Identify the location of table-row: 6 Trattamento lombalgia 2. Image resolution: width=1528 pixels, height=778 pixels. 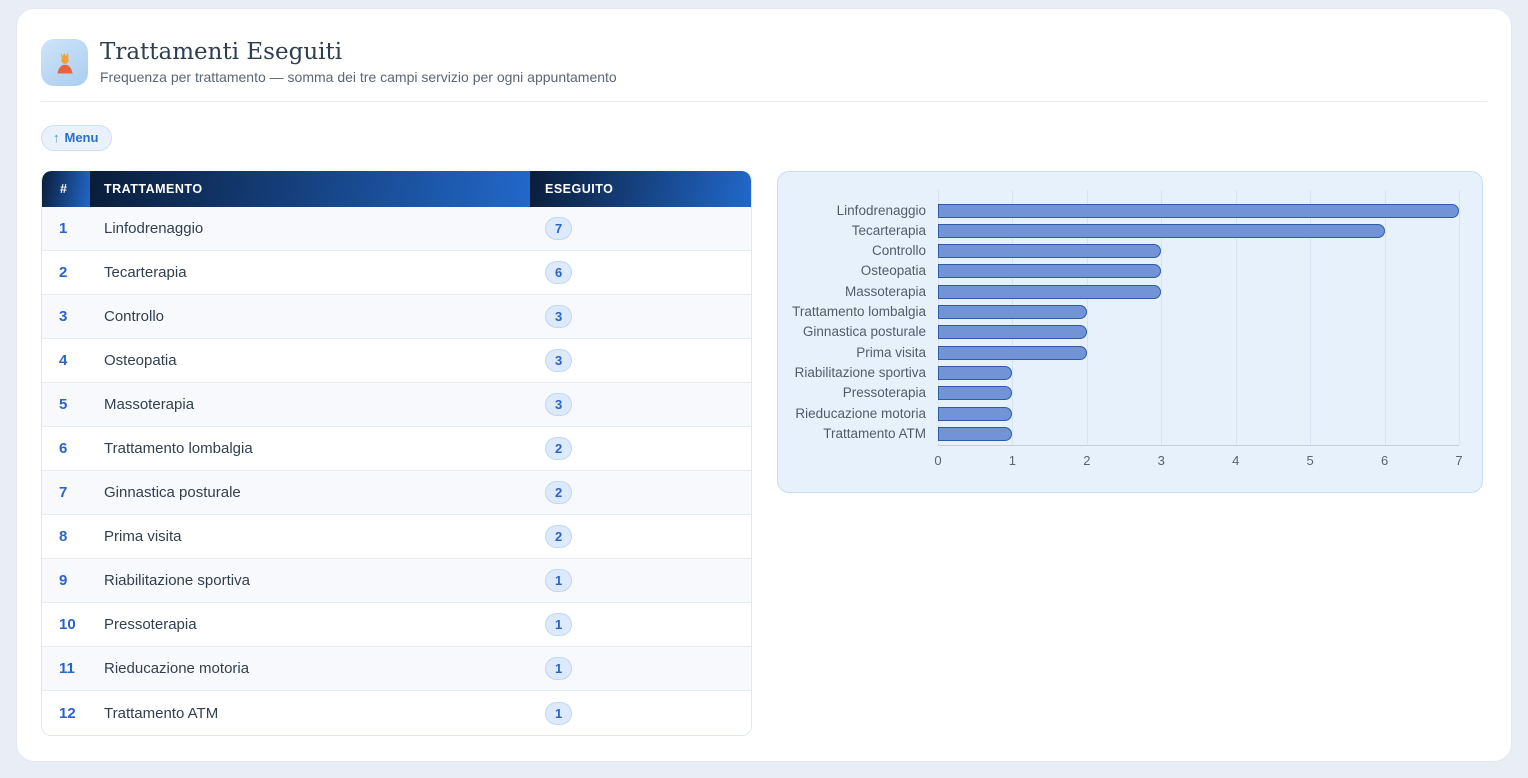
(396, 449).